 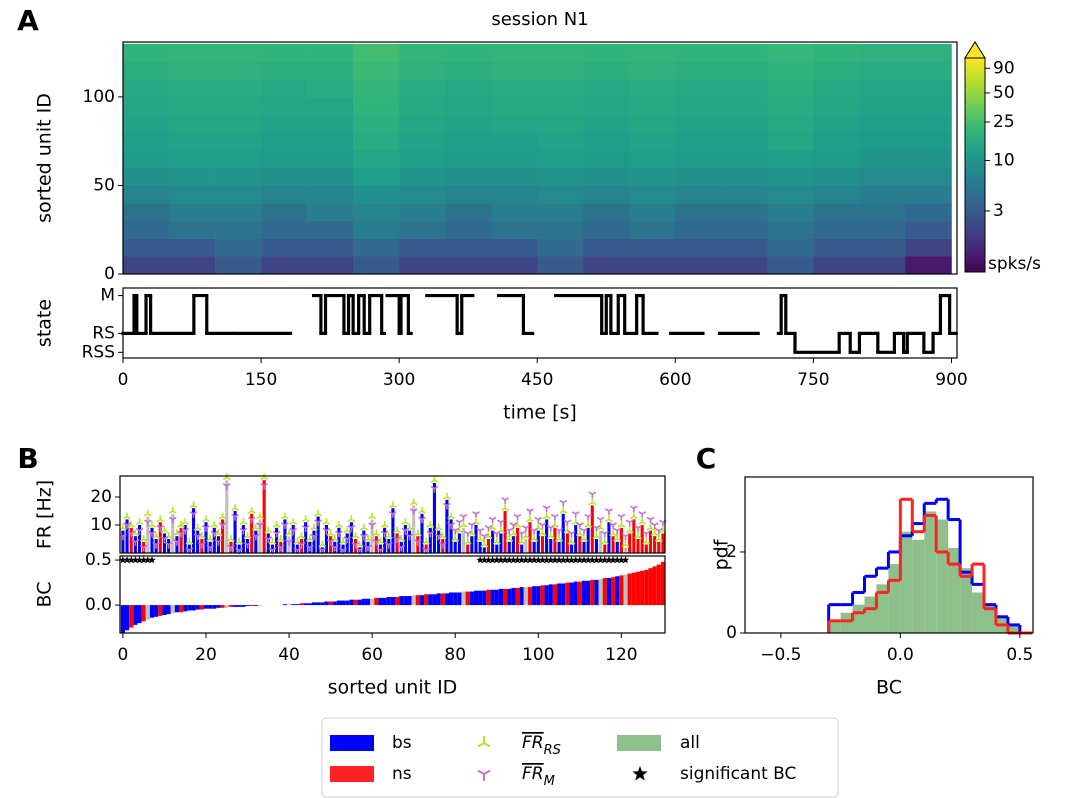 What do you see at coordinates (28, 20) in the screenshot?
I see `panel-label: A` at bounding box center [28, 20].